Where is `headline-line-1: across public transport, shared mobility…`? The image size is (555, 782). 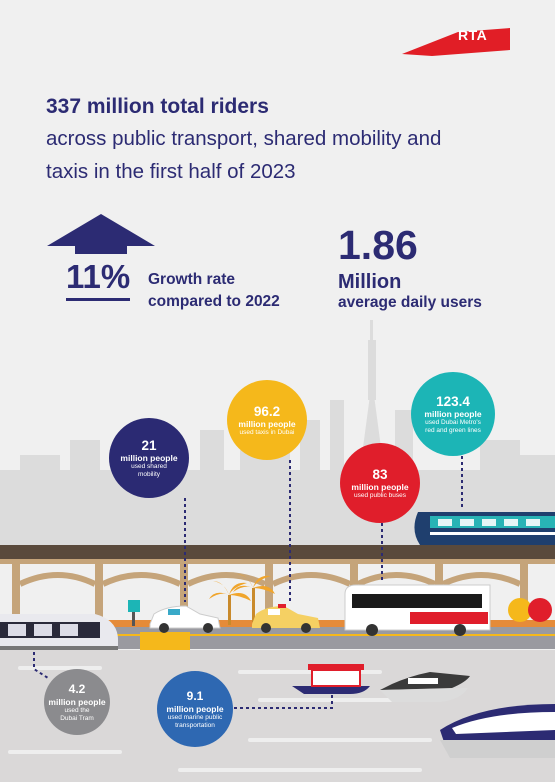
headline-line-1: across public transport, shared mobility… is located at coordinates (244, 138).